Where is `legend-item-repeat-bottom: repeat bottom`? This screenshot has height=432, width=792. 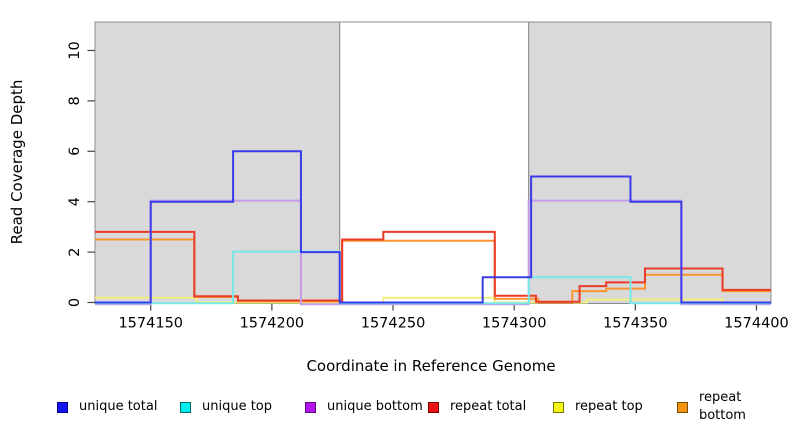
legend-item-repeat-bottom: repeat bottom is located at coordinates (734, 406).